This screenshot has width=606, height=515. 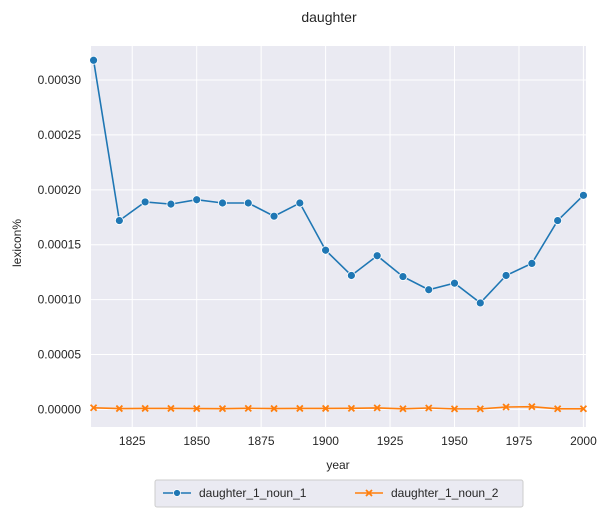 What do you see at coordinates (583, 441) in the screenshot?
I see `x-tick-label: 2000` at bounding box center [583, 441].